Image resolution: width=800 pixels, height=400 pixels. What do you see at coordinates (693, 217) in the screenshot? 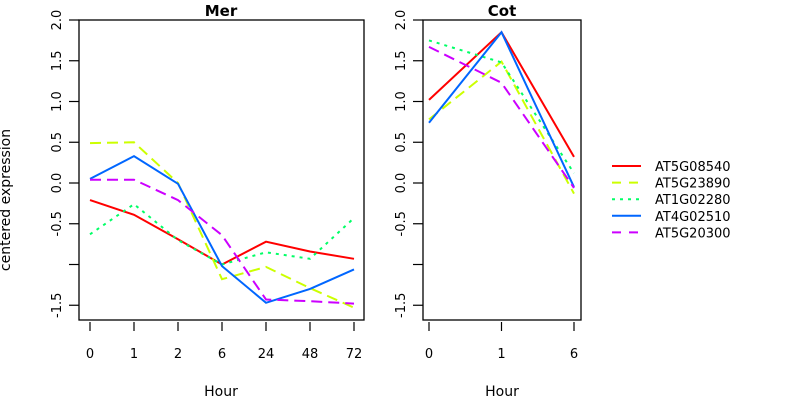
I see `legend-label: AT4G02510` at bounding box center [693, 217].